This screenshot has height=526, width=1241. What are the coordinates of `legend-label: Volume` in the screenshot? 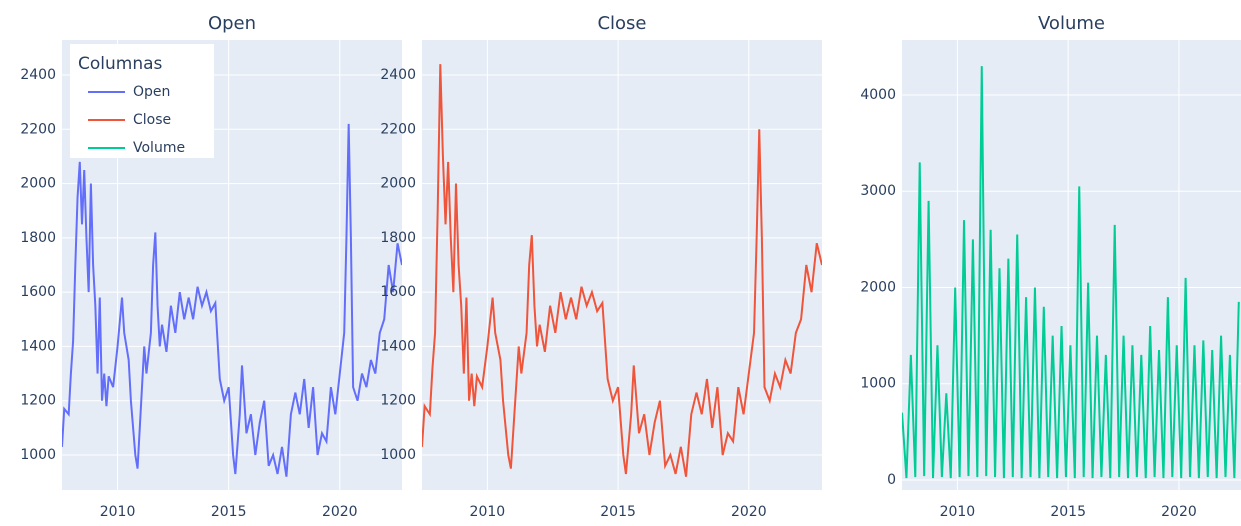 It's located at (159, 148).